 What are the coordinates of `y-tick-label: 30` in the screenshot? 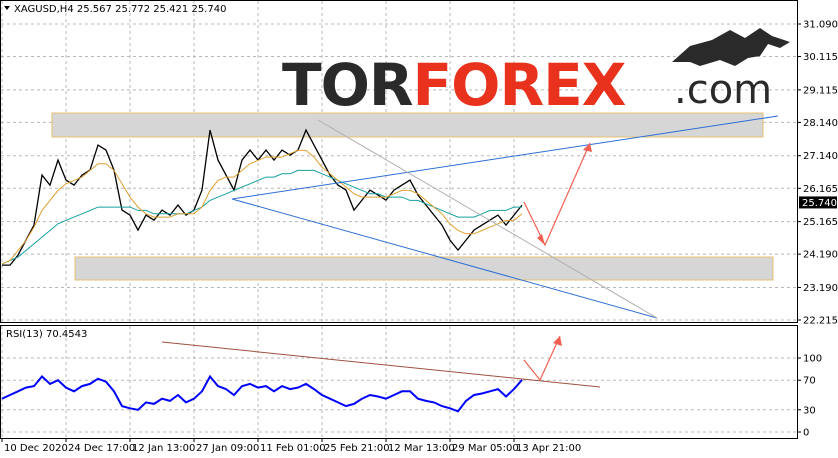 It's located at (809, 410).